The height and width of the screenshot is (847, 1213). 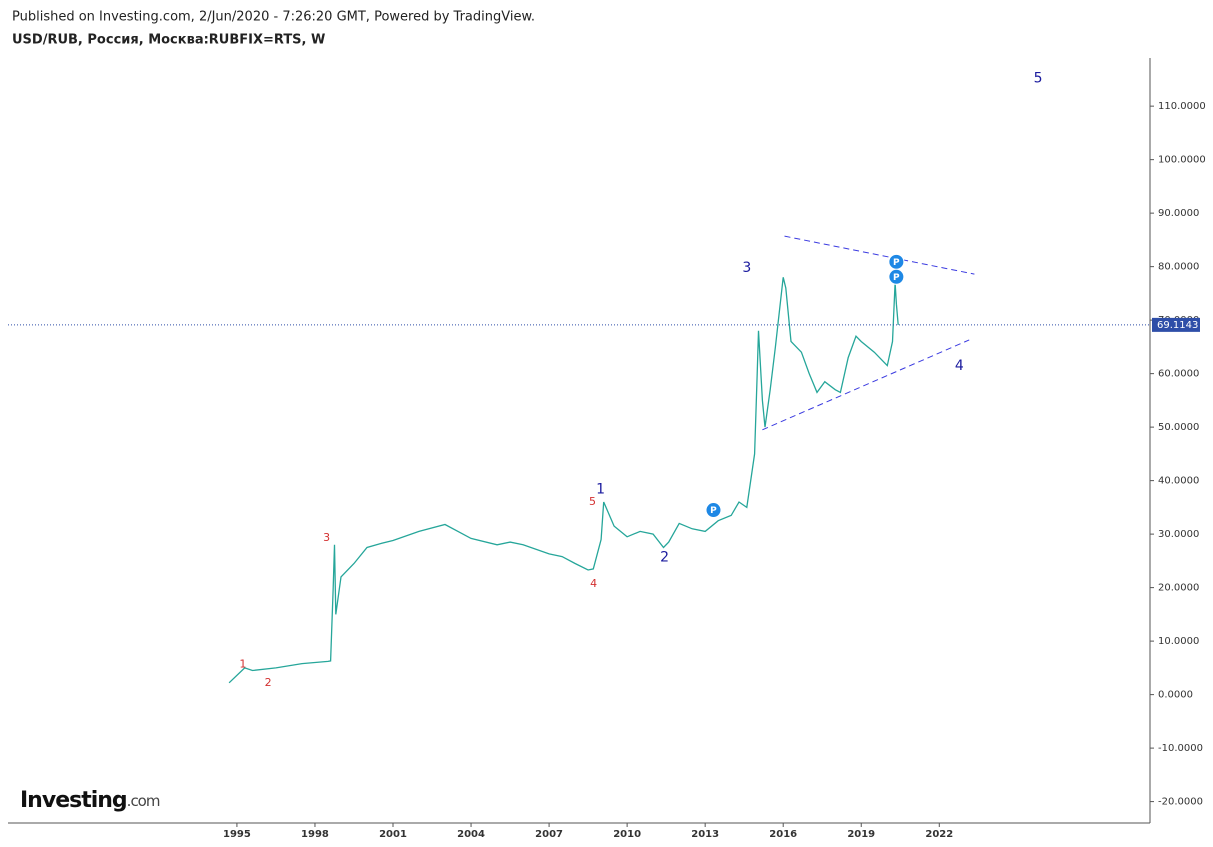 I want to click on y-tick-label: 80.0000, so click(x=1178, y=267).